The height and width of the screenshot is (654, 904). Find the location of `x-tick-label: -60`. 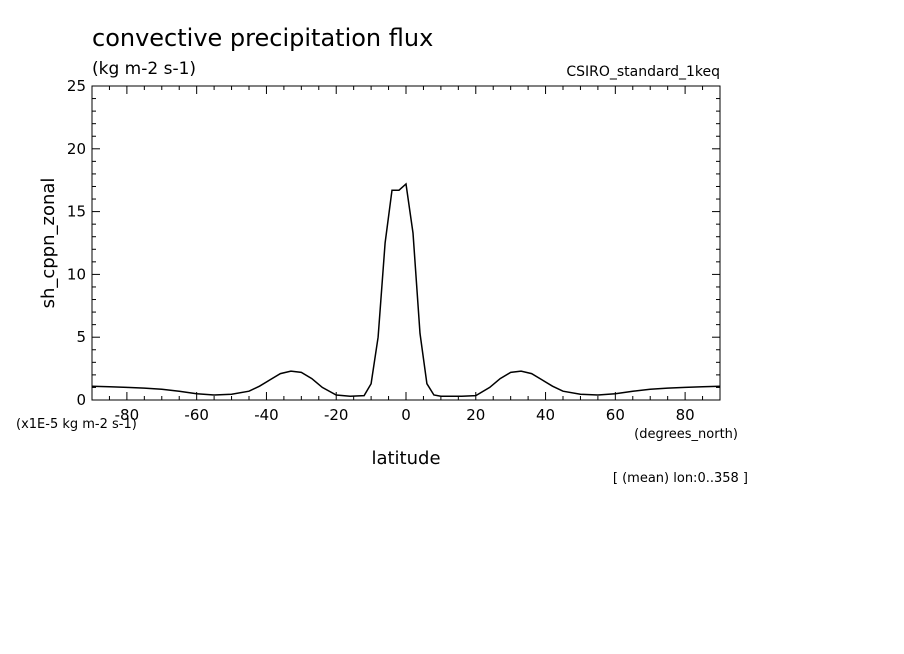

x-tick-label: -60 is located at coordinates (196, 415).